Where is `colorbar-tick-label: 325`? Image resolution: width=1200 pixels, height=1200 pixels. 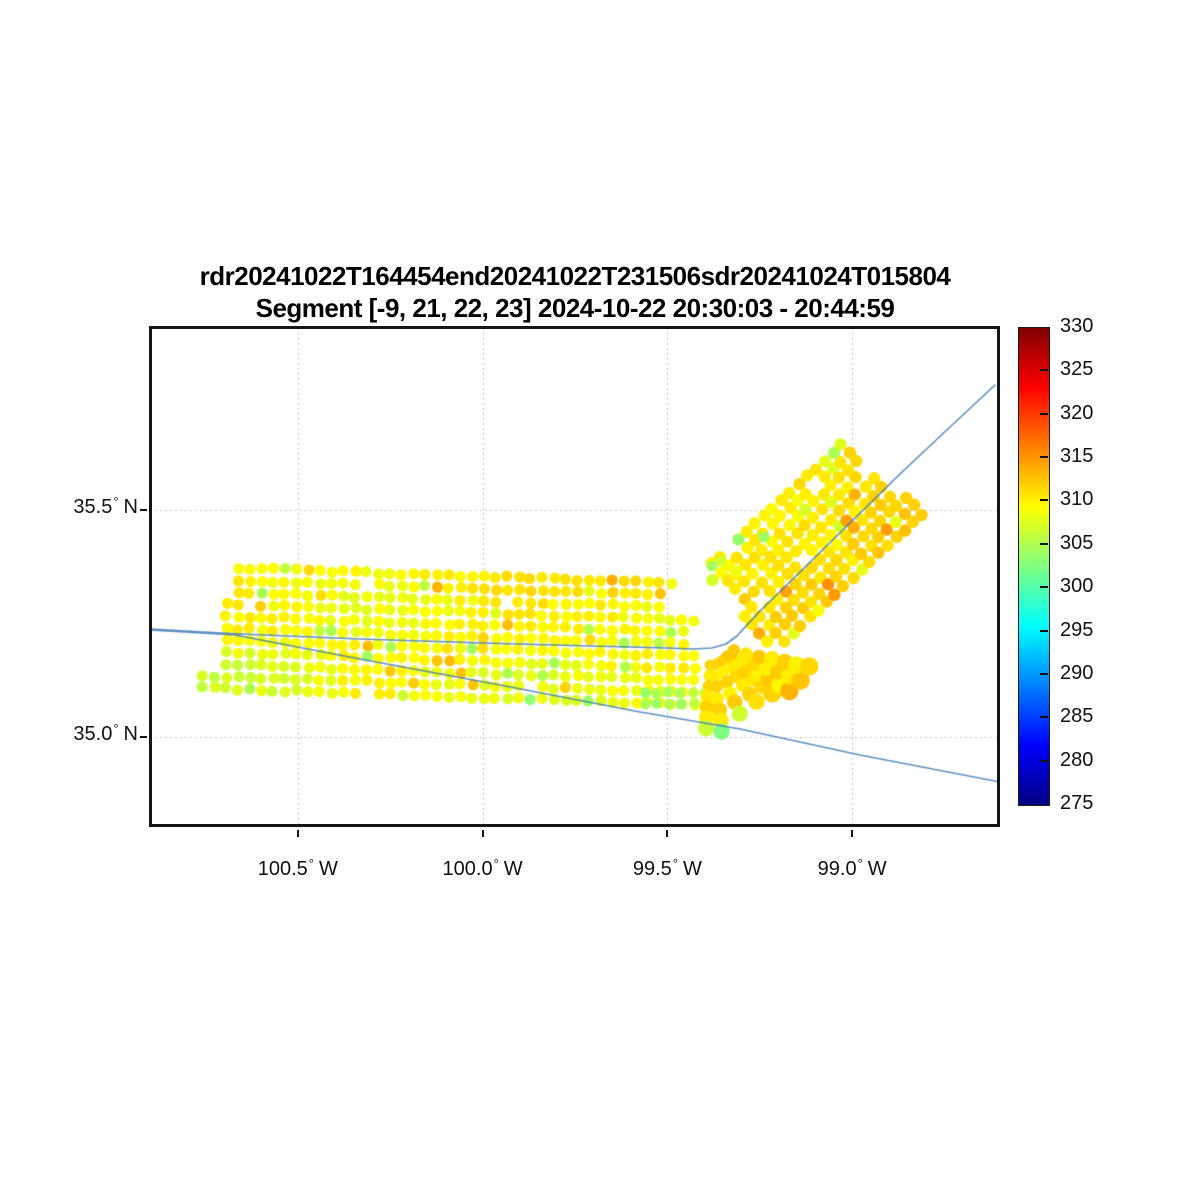
colorbar-tick-label: 325 is located at coordinates (1077, 369).